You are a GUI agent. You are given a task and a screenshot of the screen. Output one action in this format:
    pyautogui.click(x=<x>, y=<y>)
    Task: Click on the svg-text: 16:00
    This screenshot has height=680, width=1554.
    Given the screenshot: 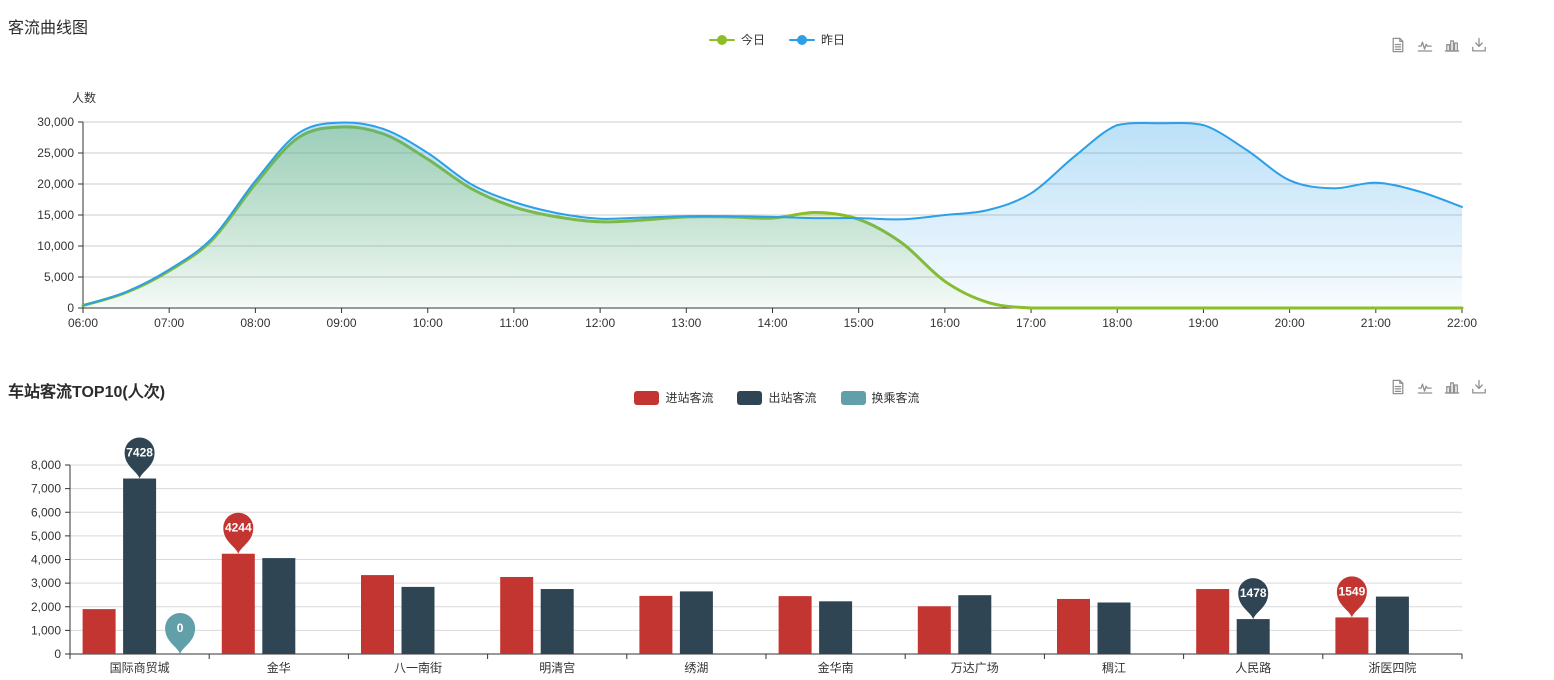 What is the action you would take?
    pyautogui.click(x=945, y=323)
    